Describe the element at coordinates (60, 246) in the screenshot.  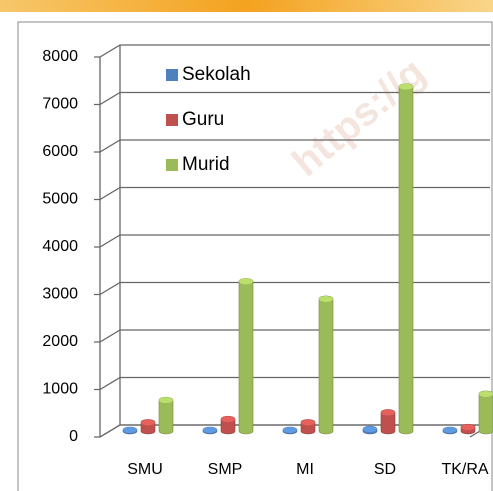
I see `y-tick-label: 4000` at that location.